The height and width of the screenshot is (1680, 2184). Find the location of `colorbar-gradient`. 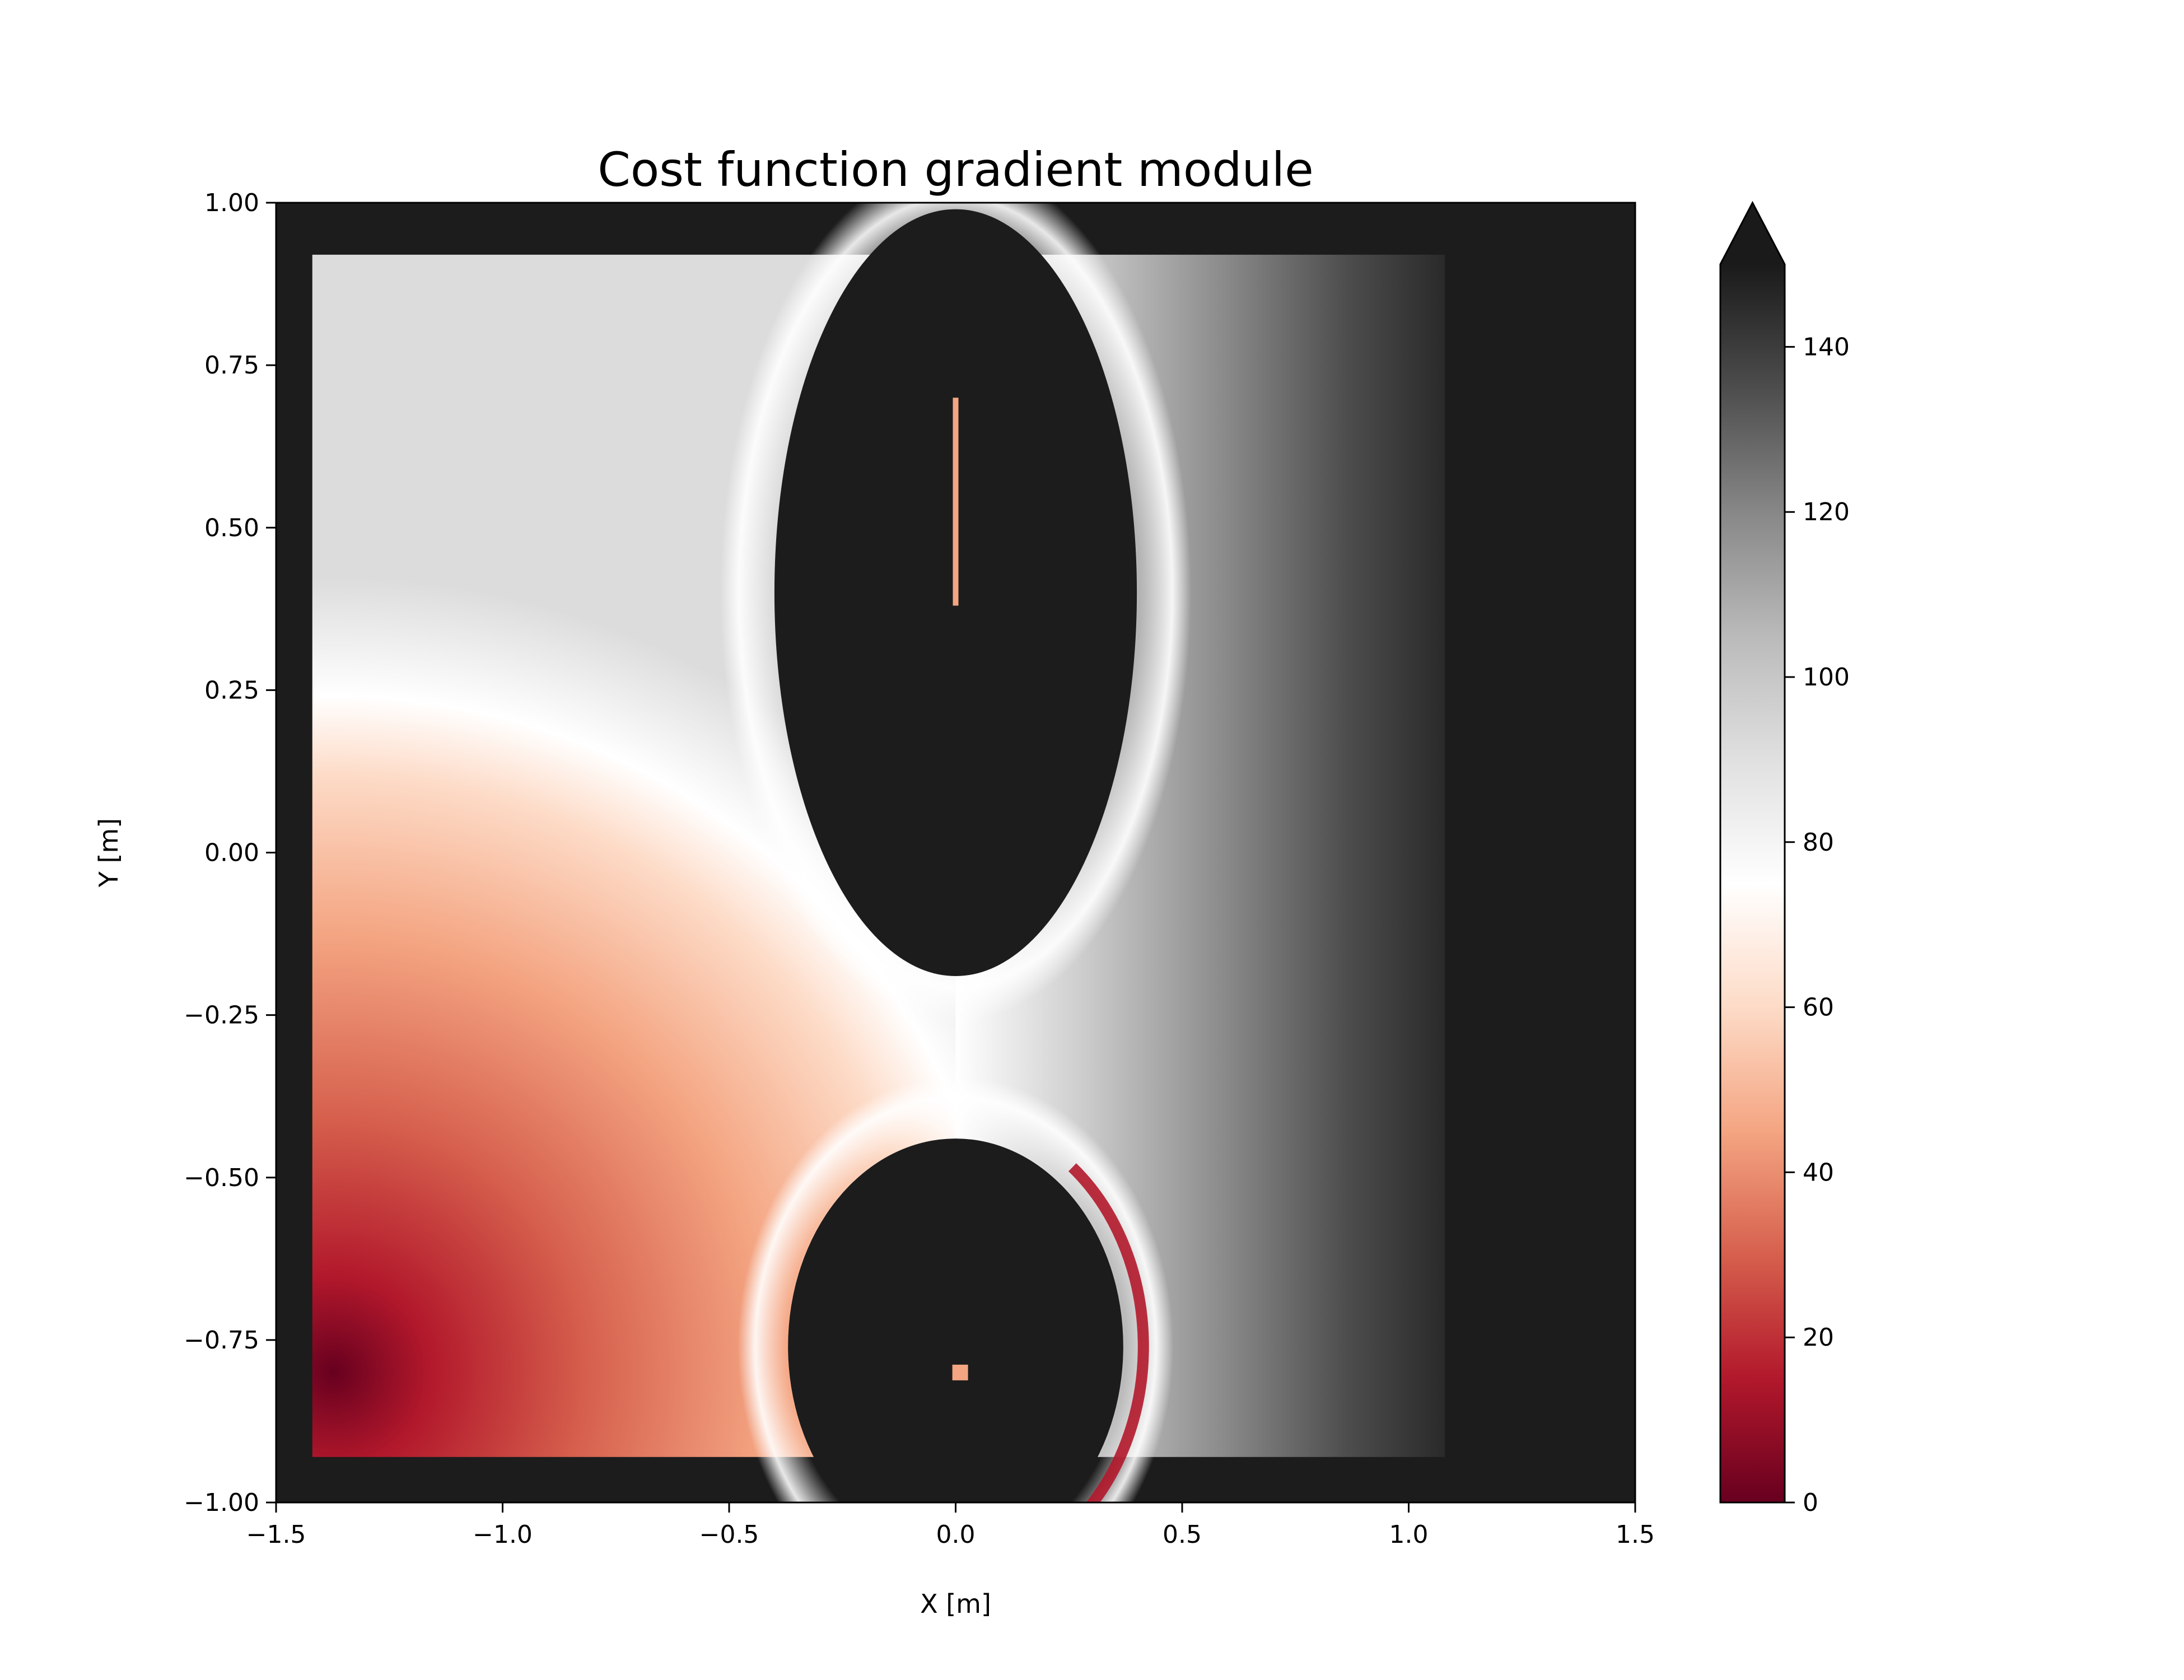

colorbar-gradient is located at coordinates (1753, 883).